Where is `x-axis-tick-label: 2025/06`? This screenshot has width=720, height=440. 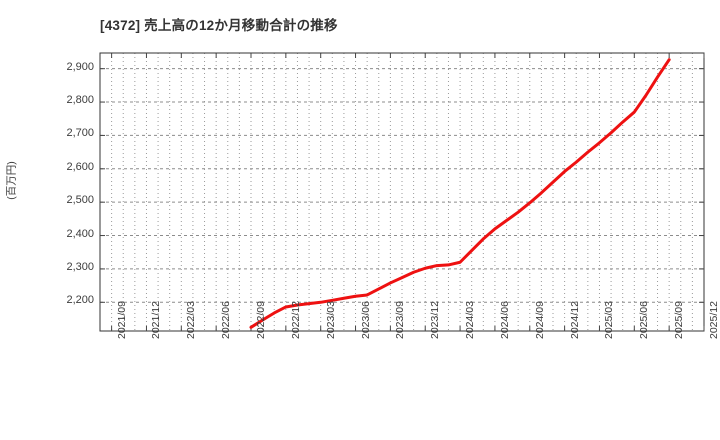
x-axis-tick-label: 2025/06 is located at coordinates (644, 320).